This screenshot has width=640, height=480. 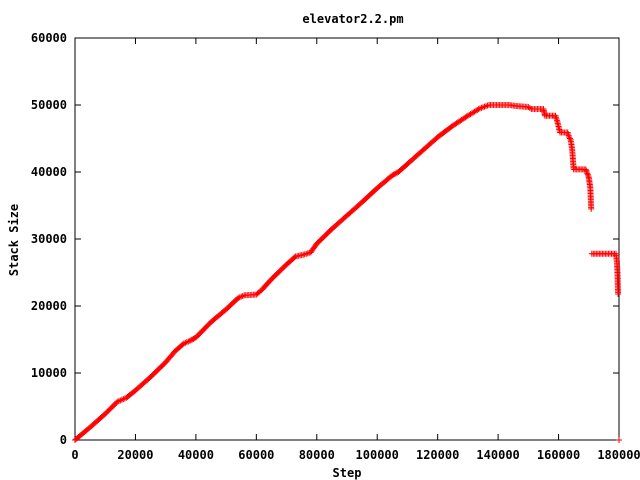 I want to click on x-tick-label: 120000, so click(x=437, y=455).